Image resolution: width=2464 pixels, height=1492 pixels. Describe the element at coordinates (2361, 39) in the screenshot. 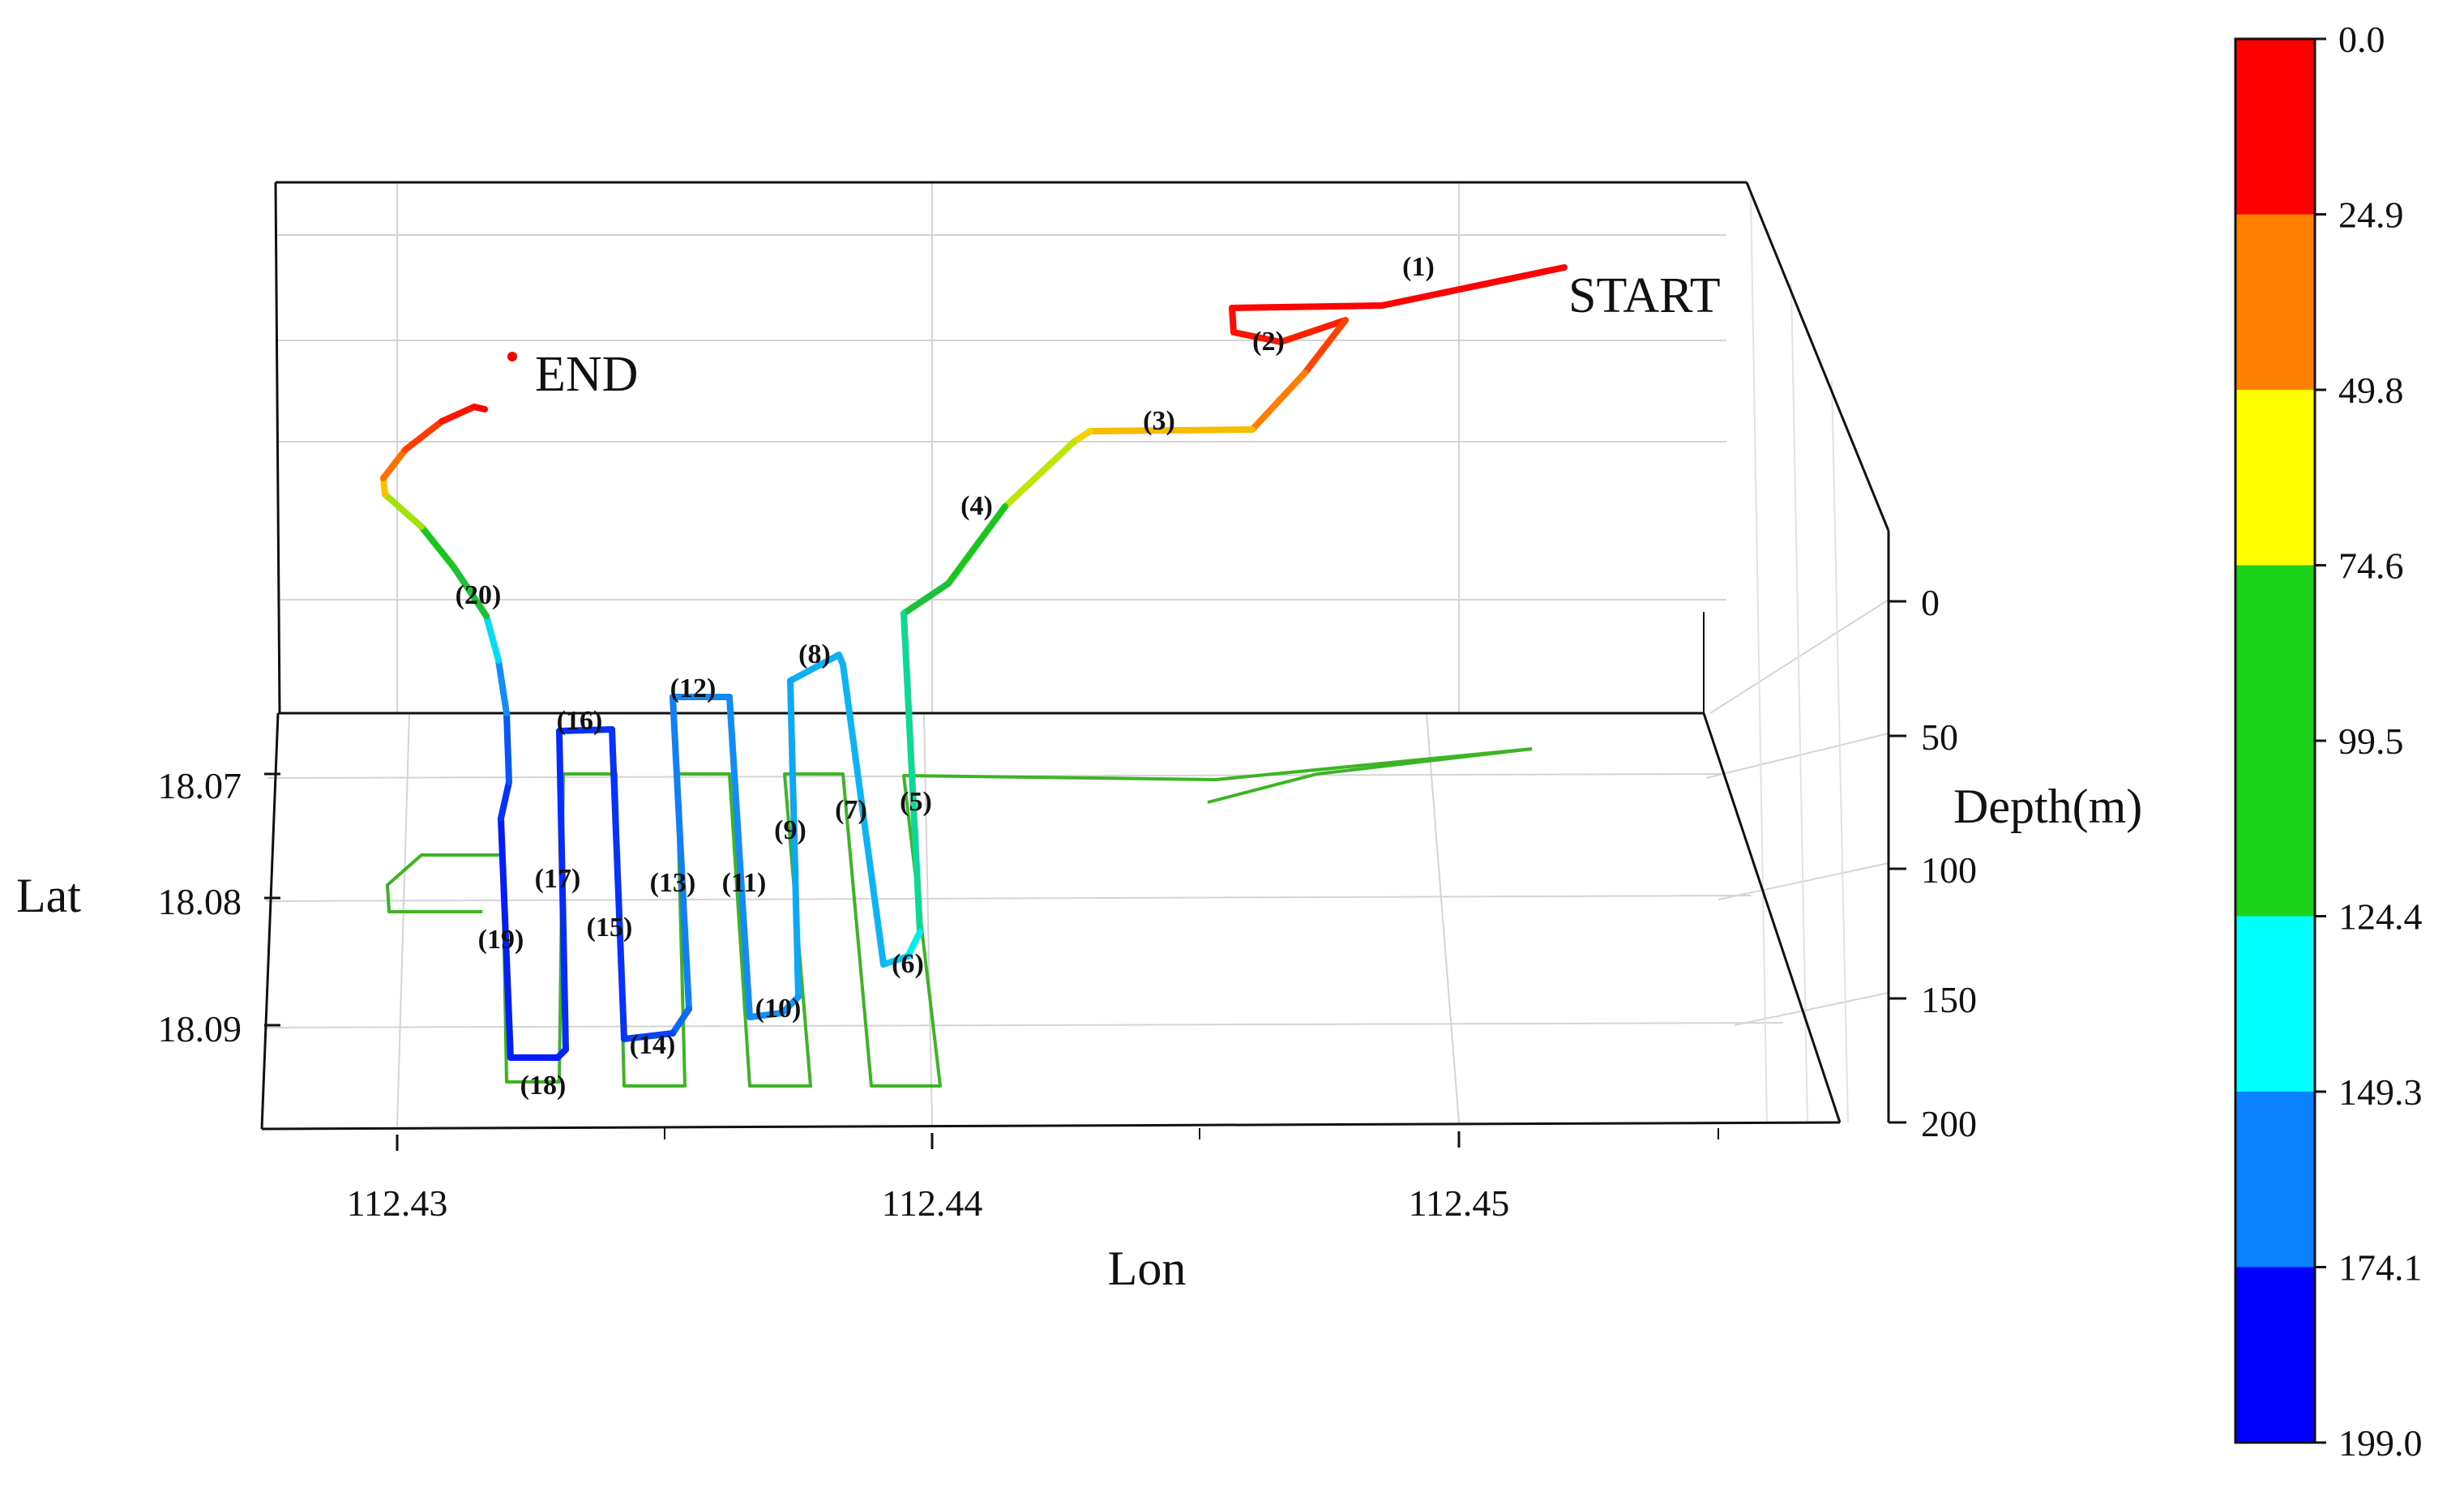

I see `colorbar-tick-label: 0.0` at that location.